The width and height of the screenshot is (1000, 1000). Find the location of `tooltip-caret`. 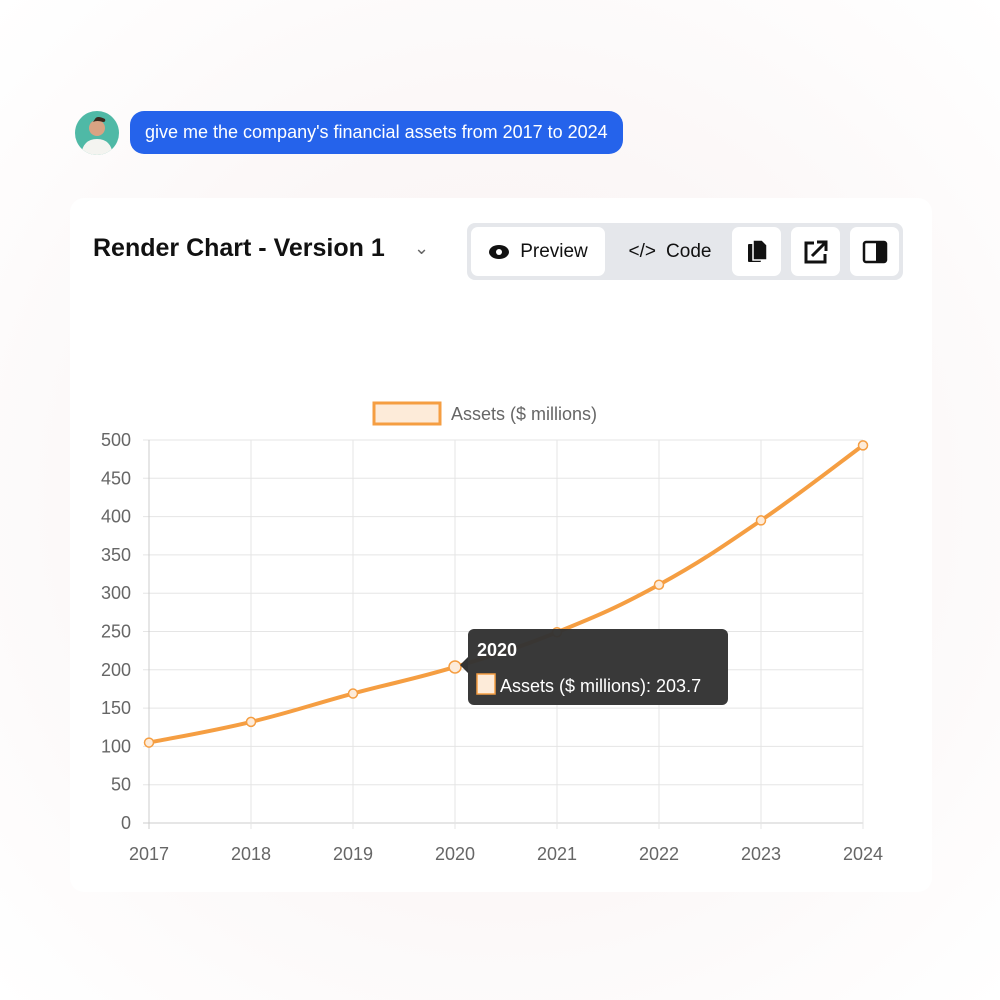

tooltip-caret is located at coordinates (464, 665).